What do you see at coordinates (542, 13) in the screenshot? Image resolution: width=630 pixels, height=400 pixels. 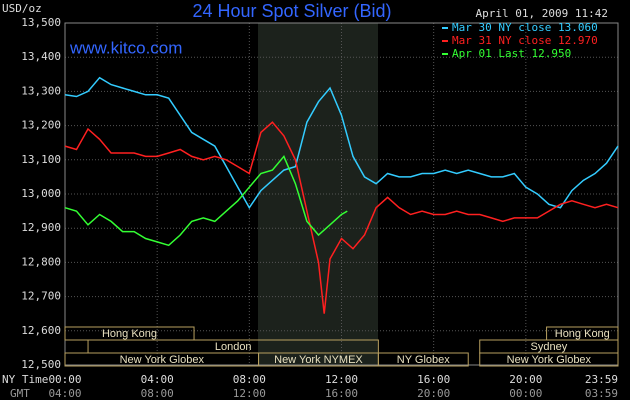 I see `timestamp: April 01, 2009 11:42` at bounding box center [542, 13].